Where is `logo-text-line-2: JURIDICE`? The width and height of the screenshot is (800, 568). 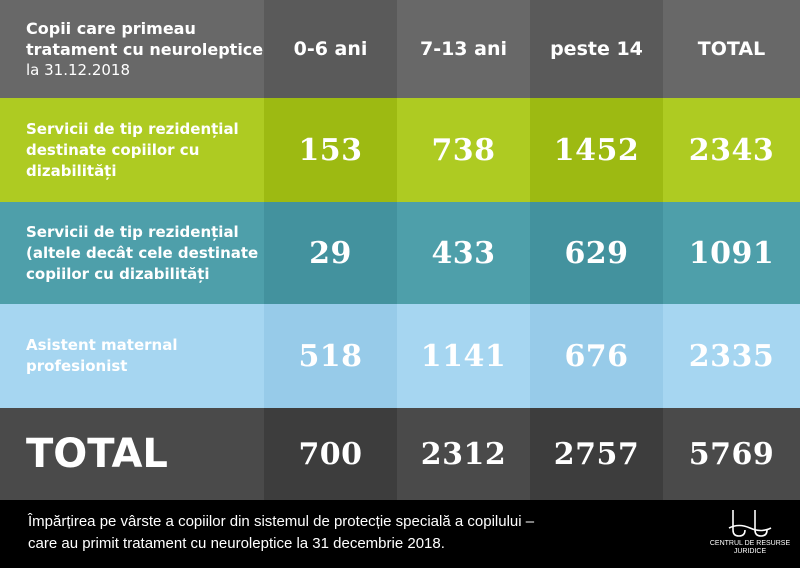 logo-text-line-2: JURIDICE is located at coordinates (750, 551).